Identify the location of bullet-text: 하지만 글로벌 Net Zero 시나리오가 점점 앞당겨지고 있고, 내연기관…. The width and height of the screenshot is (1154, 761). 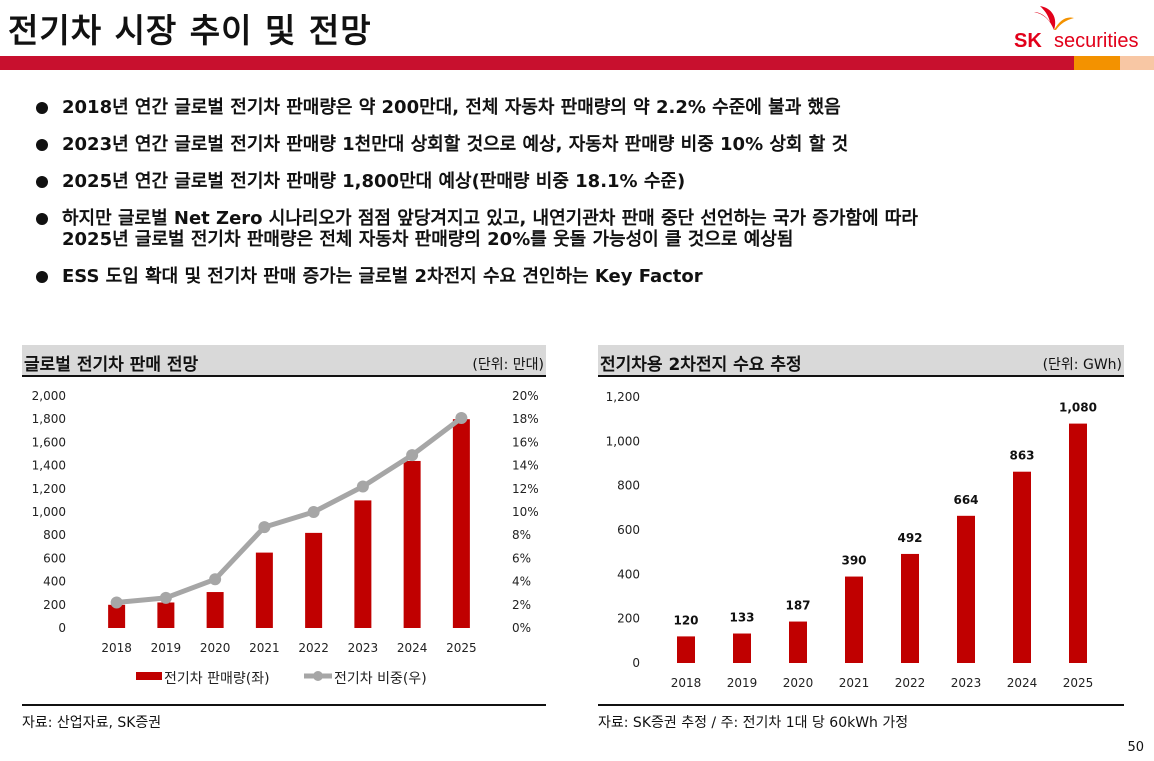
(490, 218).